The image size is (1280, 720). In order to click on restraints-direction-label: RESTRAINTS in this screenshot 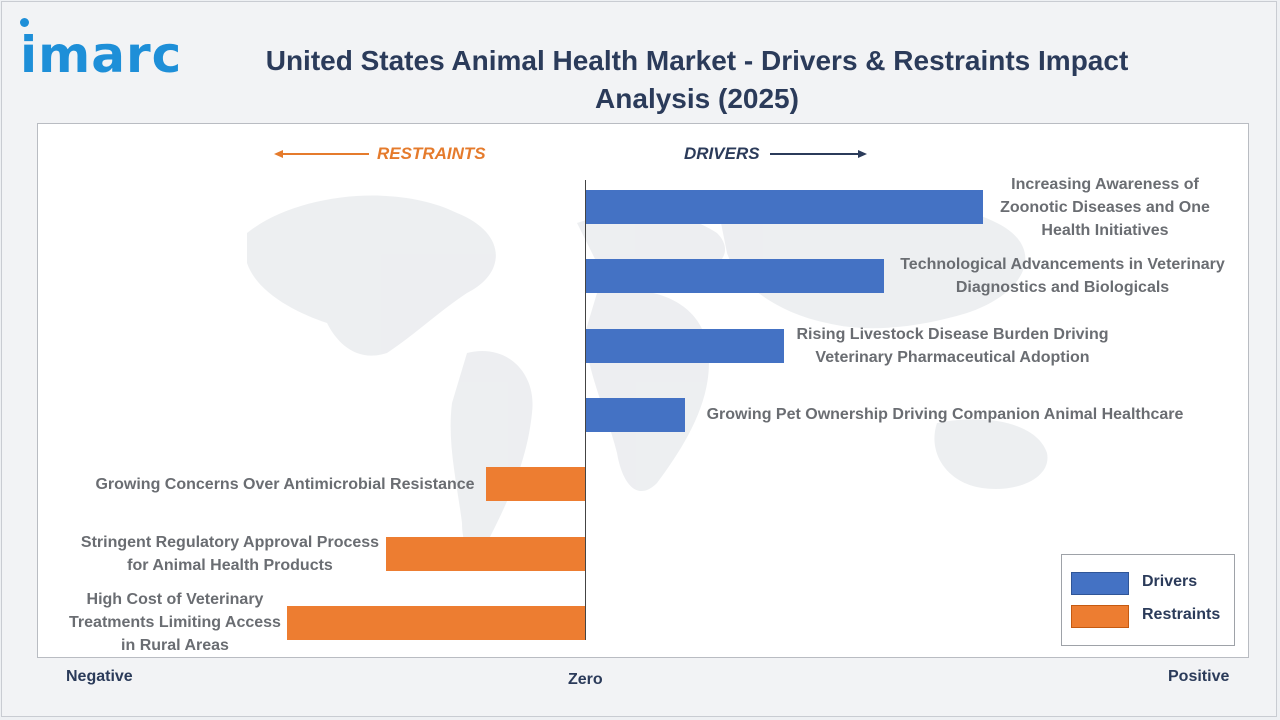, I will do `click(431, 153)`.